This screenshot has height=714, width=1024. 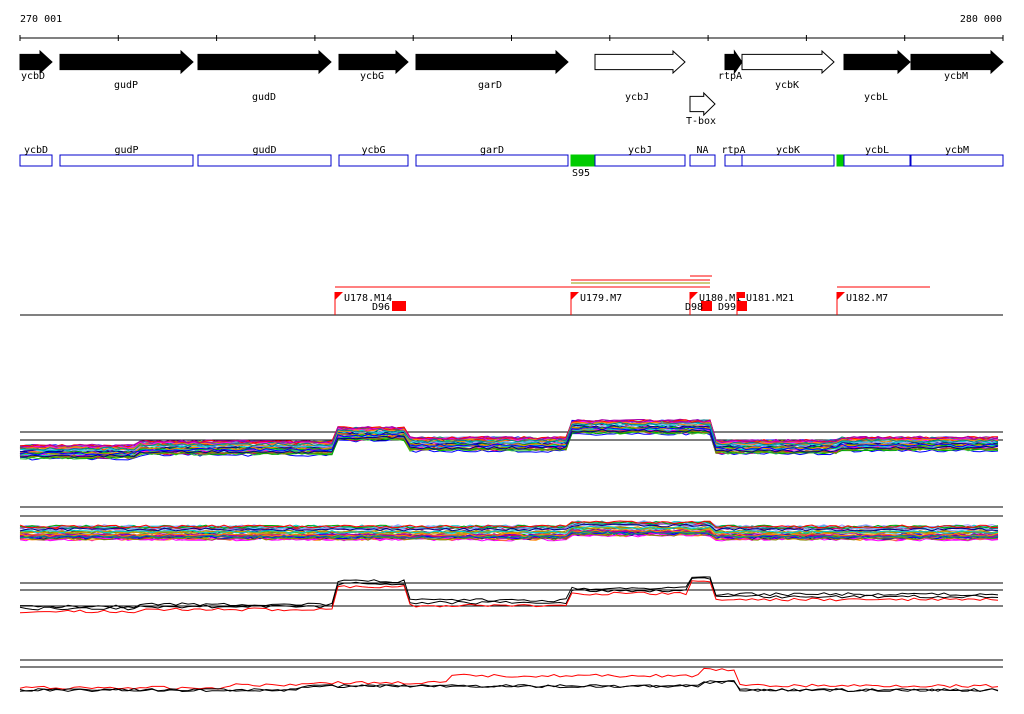 What do you see at coordinates (601, 298) in the screenshot?
I see `feature-label: U179.M7` at bounding box center [601, 298].